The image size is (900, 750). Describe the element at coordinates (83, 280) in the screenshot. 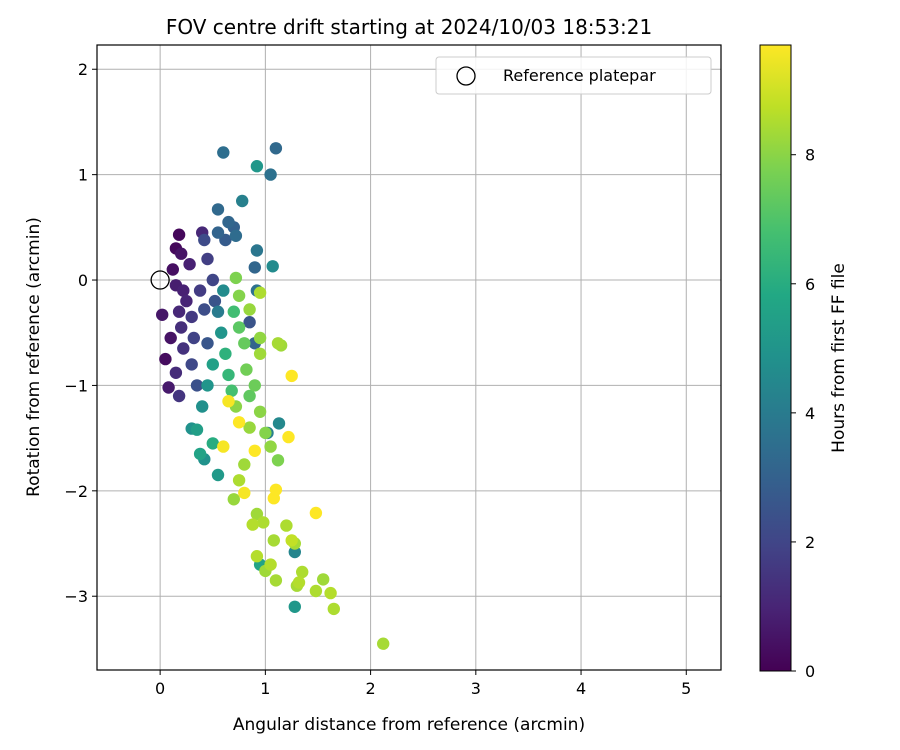

I see `y-tick-label: 0` at that location.